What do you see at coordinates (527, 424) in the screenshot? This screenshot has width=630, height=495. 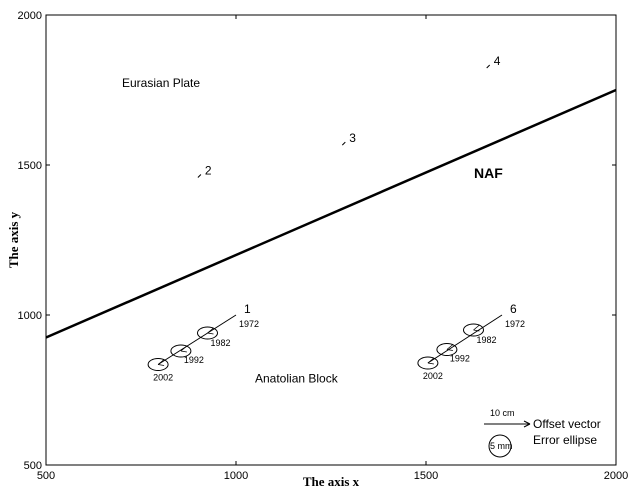 I see `legend-arrowhead` at bounding box center [527, 424].